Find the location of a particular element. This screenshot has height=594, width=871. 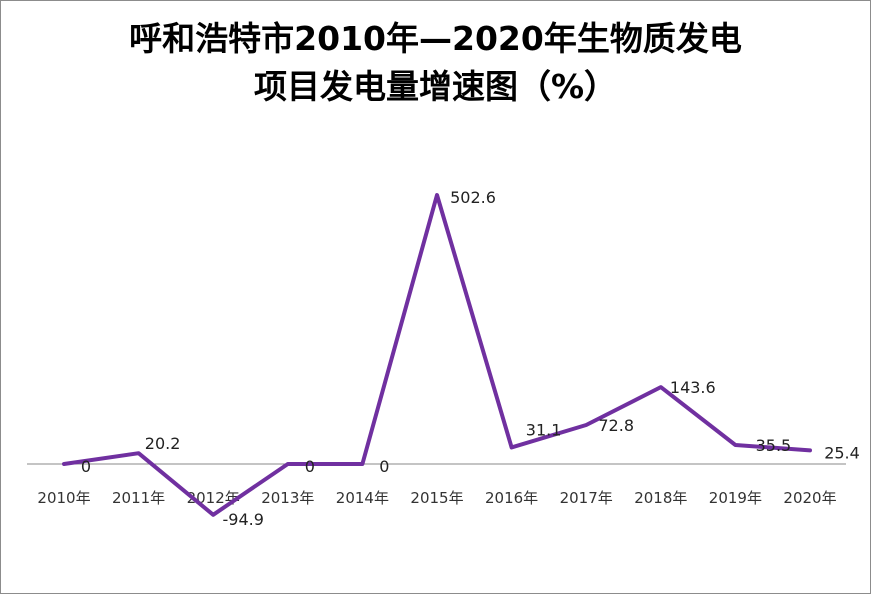

chart-title-line-1: 呼和浩特市2010年—2020年生物质发电 is located at coordinates (435, 38).